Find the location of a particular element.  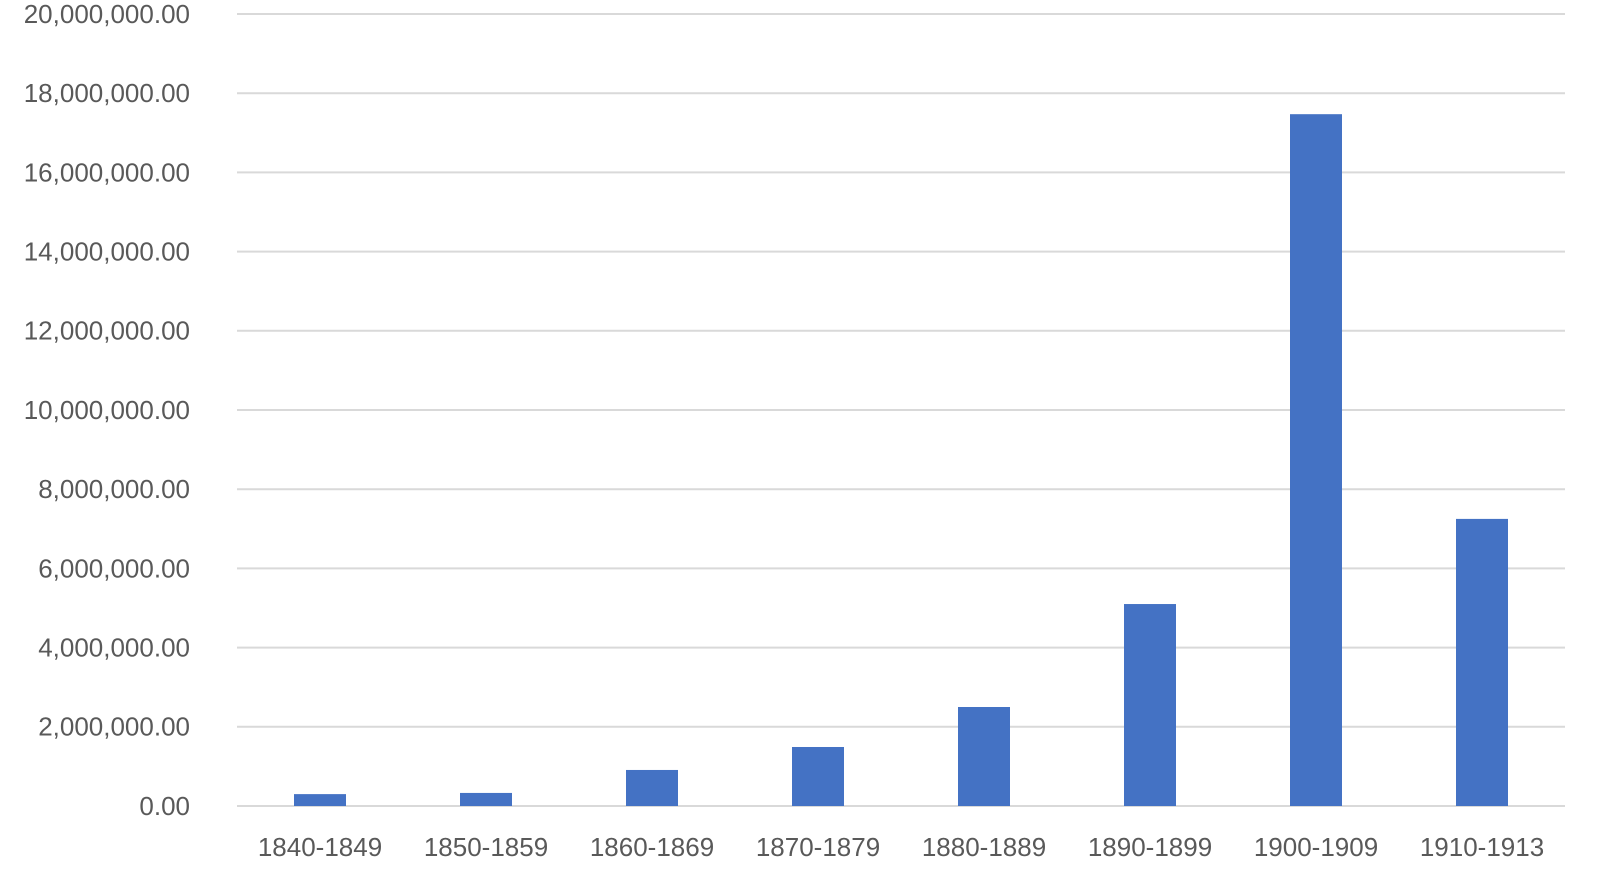

y-tick-label: 8,000,000.00 is located at coordinates (114, 489).